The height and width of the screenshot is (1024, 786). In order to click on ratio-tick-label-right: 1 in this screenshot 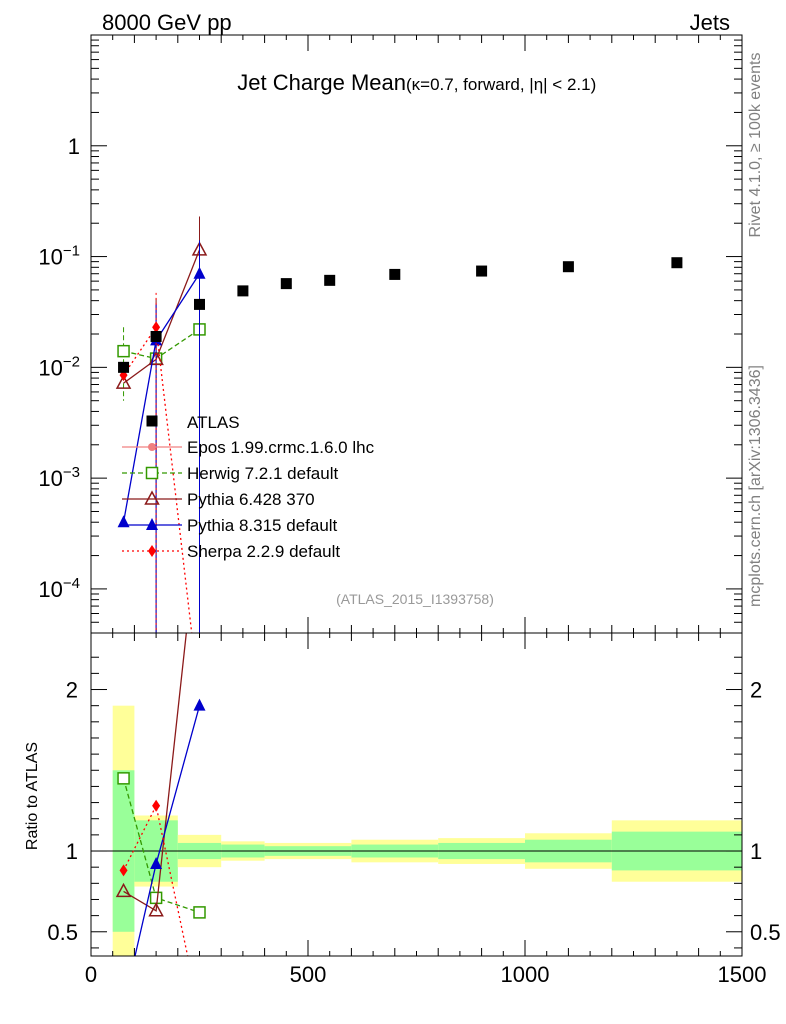, I will do `click(756, 851)`.